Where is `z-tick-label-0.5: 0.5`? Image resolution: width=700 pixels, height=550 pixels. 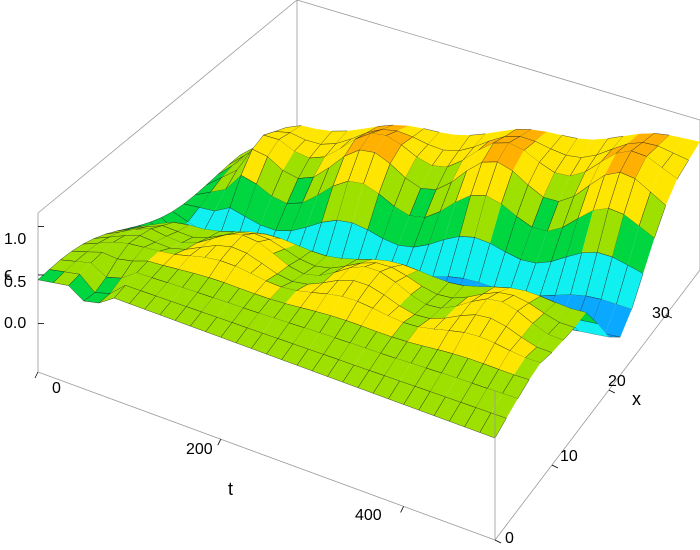
z-tick-label-0.5: 0.5 is located at coordinates (15, 282).